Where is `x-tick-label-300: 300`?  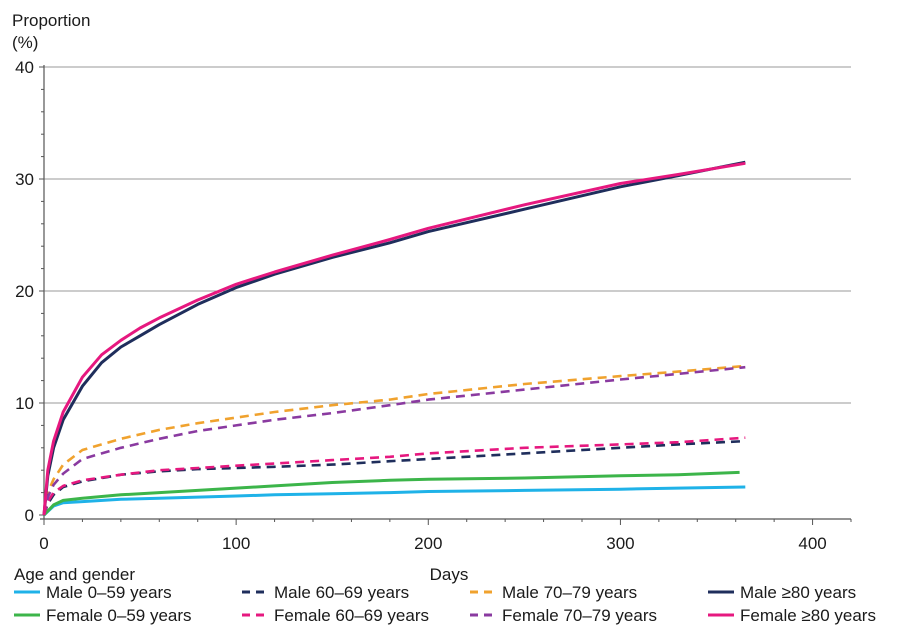
x-tick-label-300: 300 is located at coordinates (620, 543).